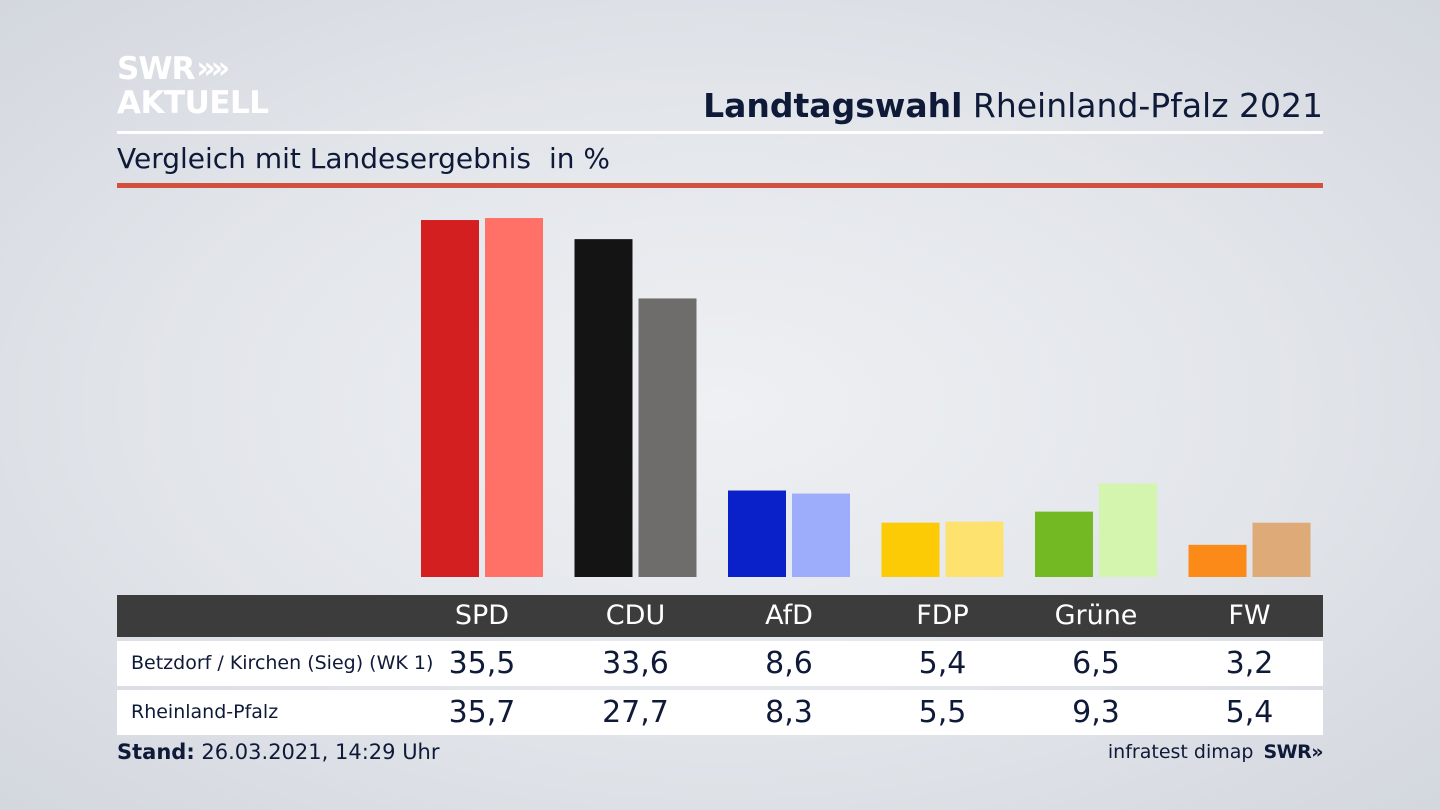  I want to click on value-grne-land: 9,3, so click(1096, 712).